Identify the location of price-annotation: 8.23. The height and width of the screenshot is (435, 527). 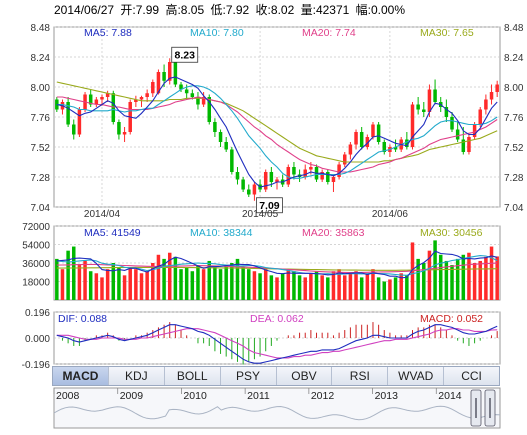
(185, 55).